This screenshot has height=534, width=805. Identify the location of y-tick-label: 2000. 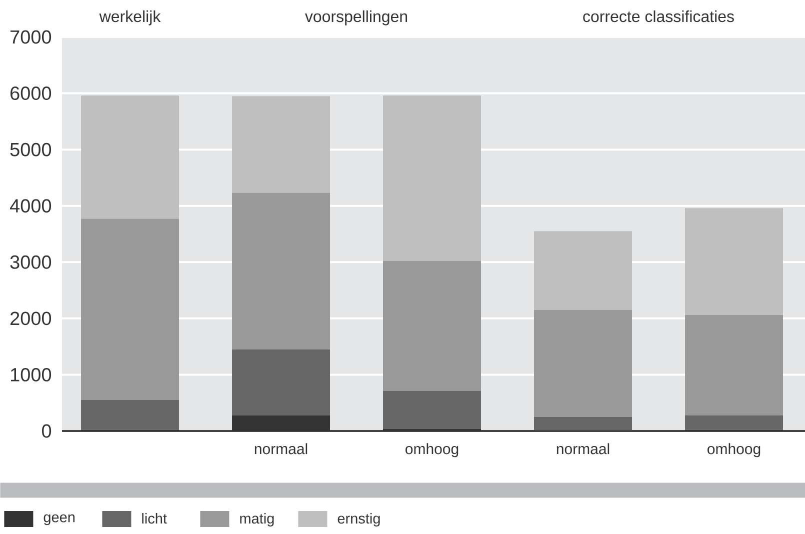
(31, 319).